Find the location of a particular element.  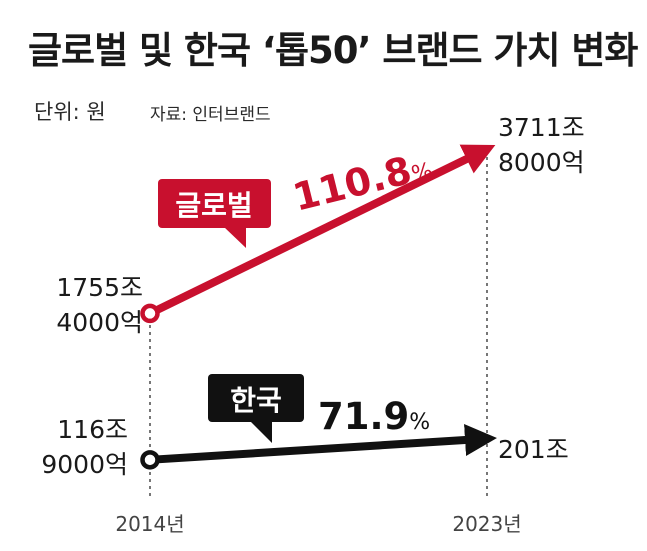

x-tick-2014: 2014년 is located at coordinates (149, 524).